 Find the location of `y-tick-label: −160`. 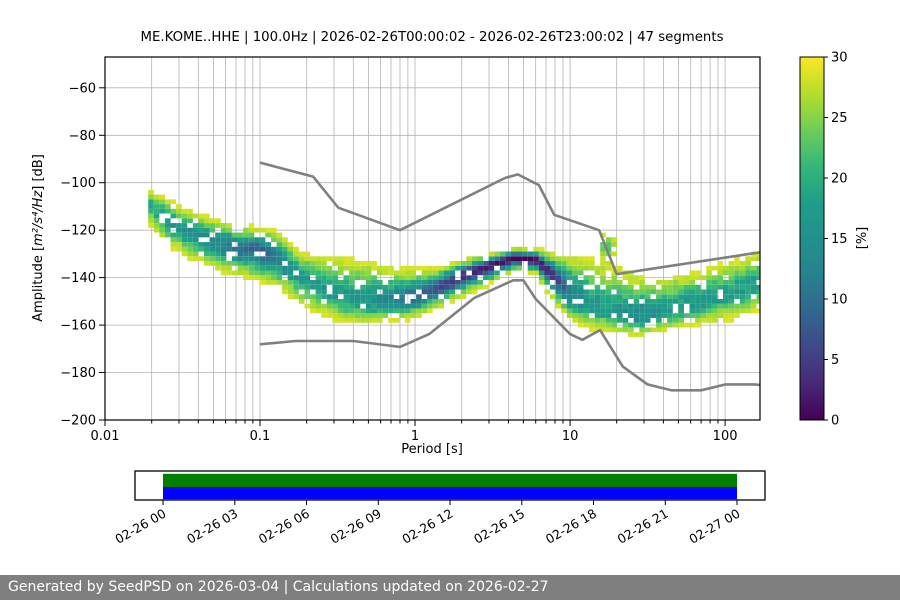

y-tick-label: −160 is located at coordinates (78, 326).